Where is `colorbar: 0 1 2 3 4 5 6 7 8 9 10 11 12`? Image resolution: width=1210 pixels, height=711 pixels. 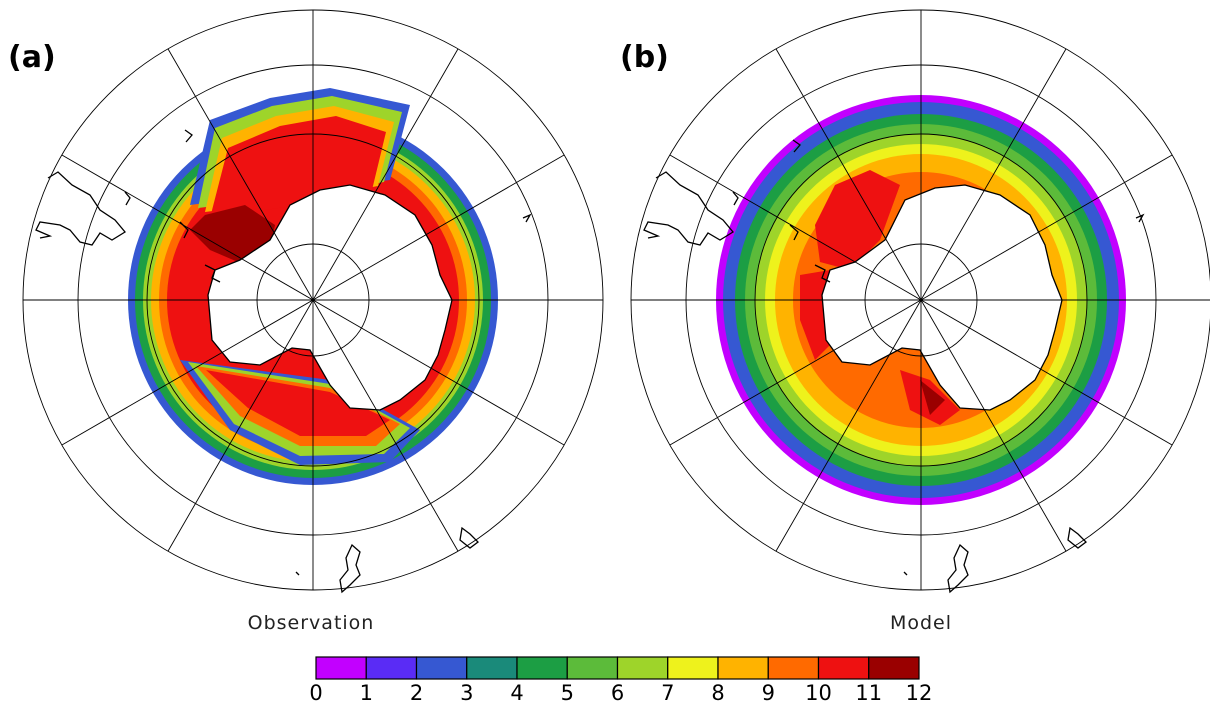
colorbar: 0 1 2 3 4 5 6 7 8 9 10 11 12 is located at coordinates (621, 680).